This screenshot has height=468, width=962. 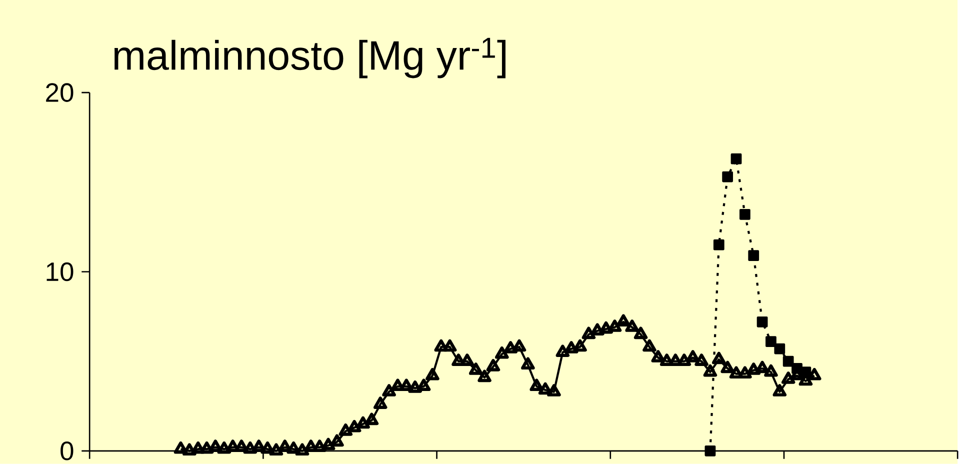 What do you see at coordinates (310, 58) in the screenshot?
I see `chart-title: malminnosto [Mg yr$^{-1}$]` at bounding box center [310, 58].